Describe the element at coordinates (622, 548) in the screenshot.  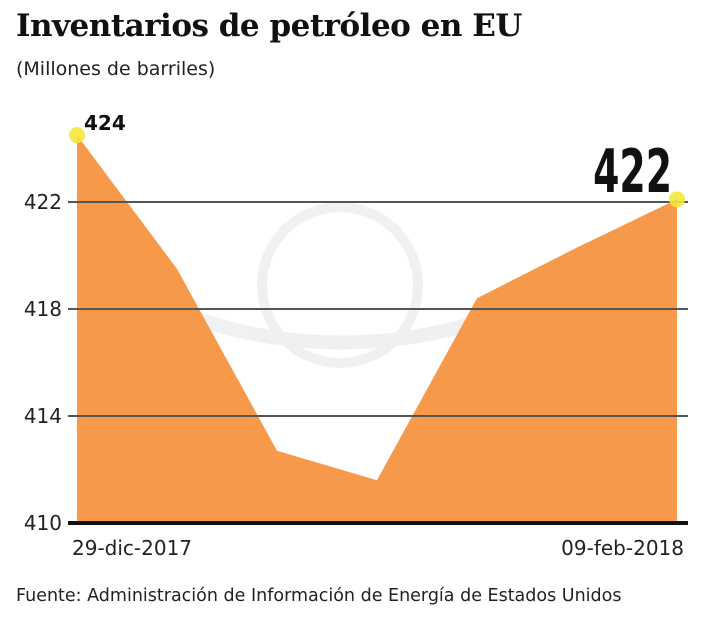
I see `x-tick-label-end: 09-feb-2018` at that location.